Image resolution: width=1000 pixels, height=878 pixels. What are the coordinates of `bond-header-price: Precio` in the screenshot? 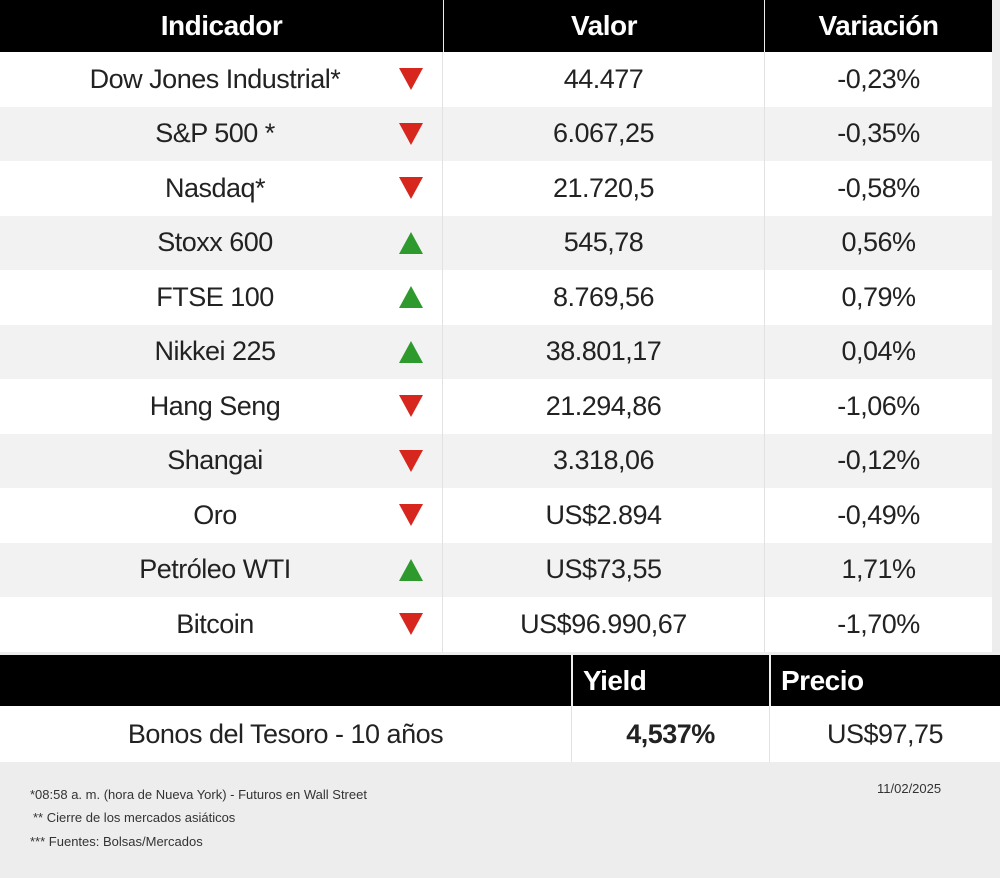 It's located at (885, 680).